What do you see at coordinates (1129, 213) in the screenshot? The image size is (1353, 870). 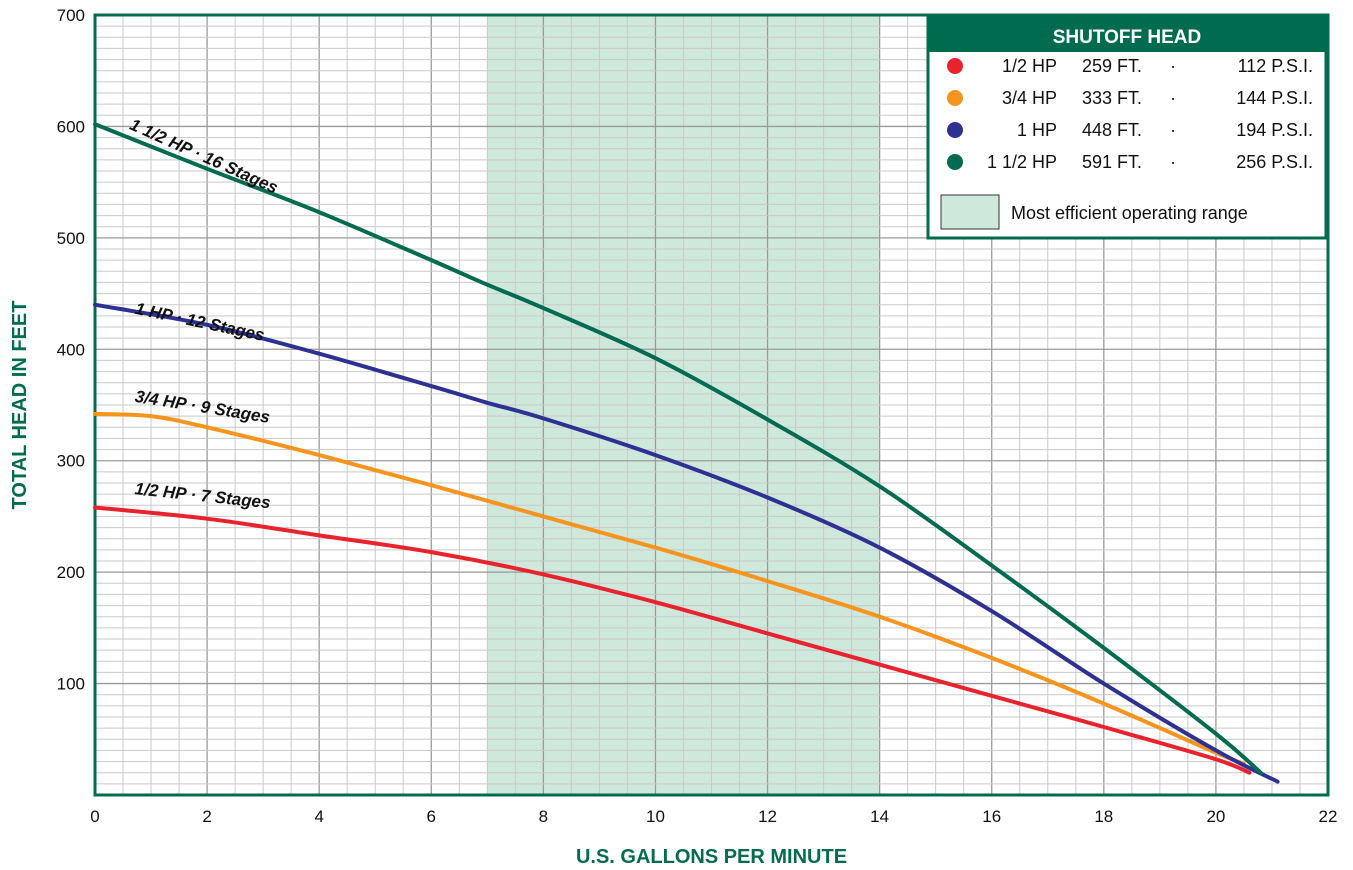 I see `legend-range-label: Most efficient operating range` at bounding box center [1129, 213].